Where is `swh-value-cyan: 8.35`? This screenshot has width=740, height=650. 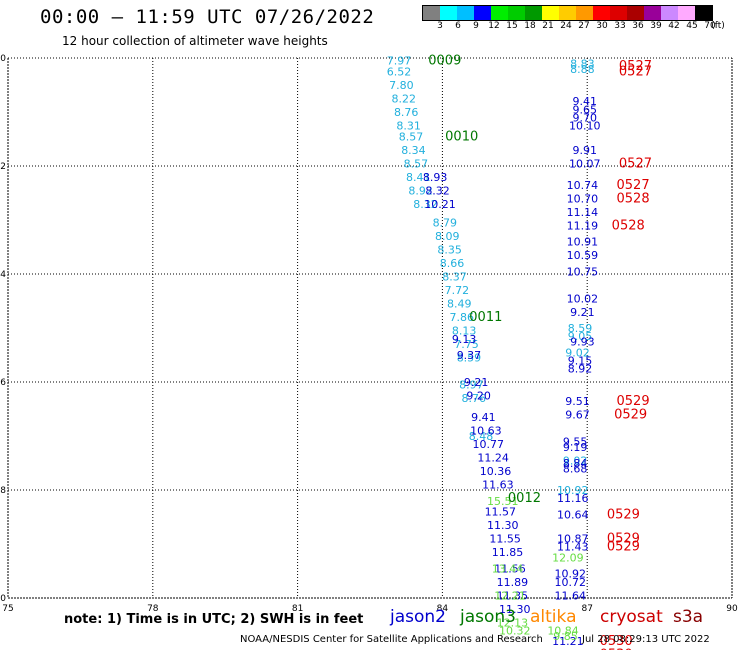
swh-value-cyan: 8.35 is located at coordinates (449, 250).